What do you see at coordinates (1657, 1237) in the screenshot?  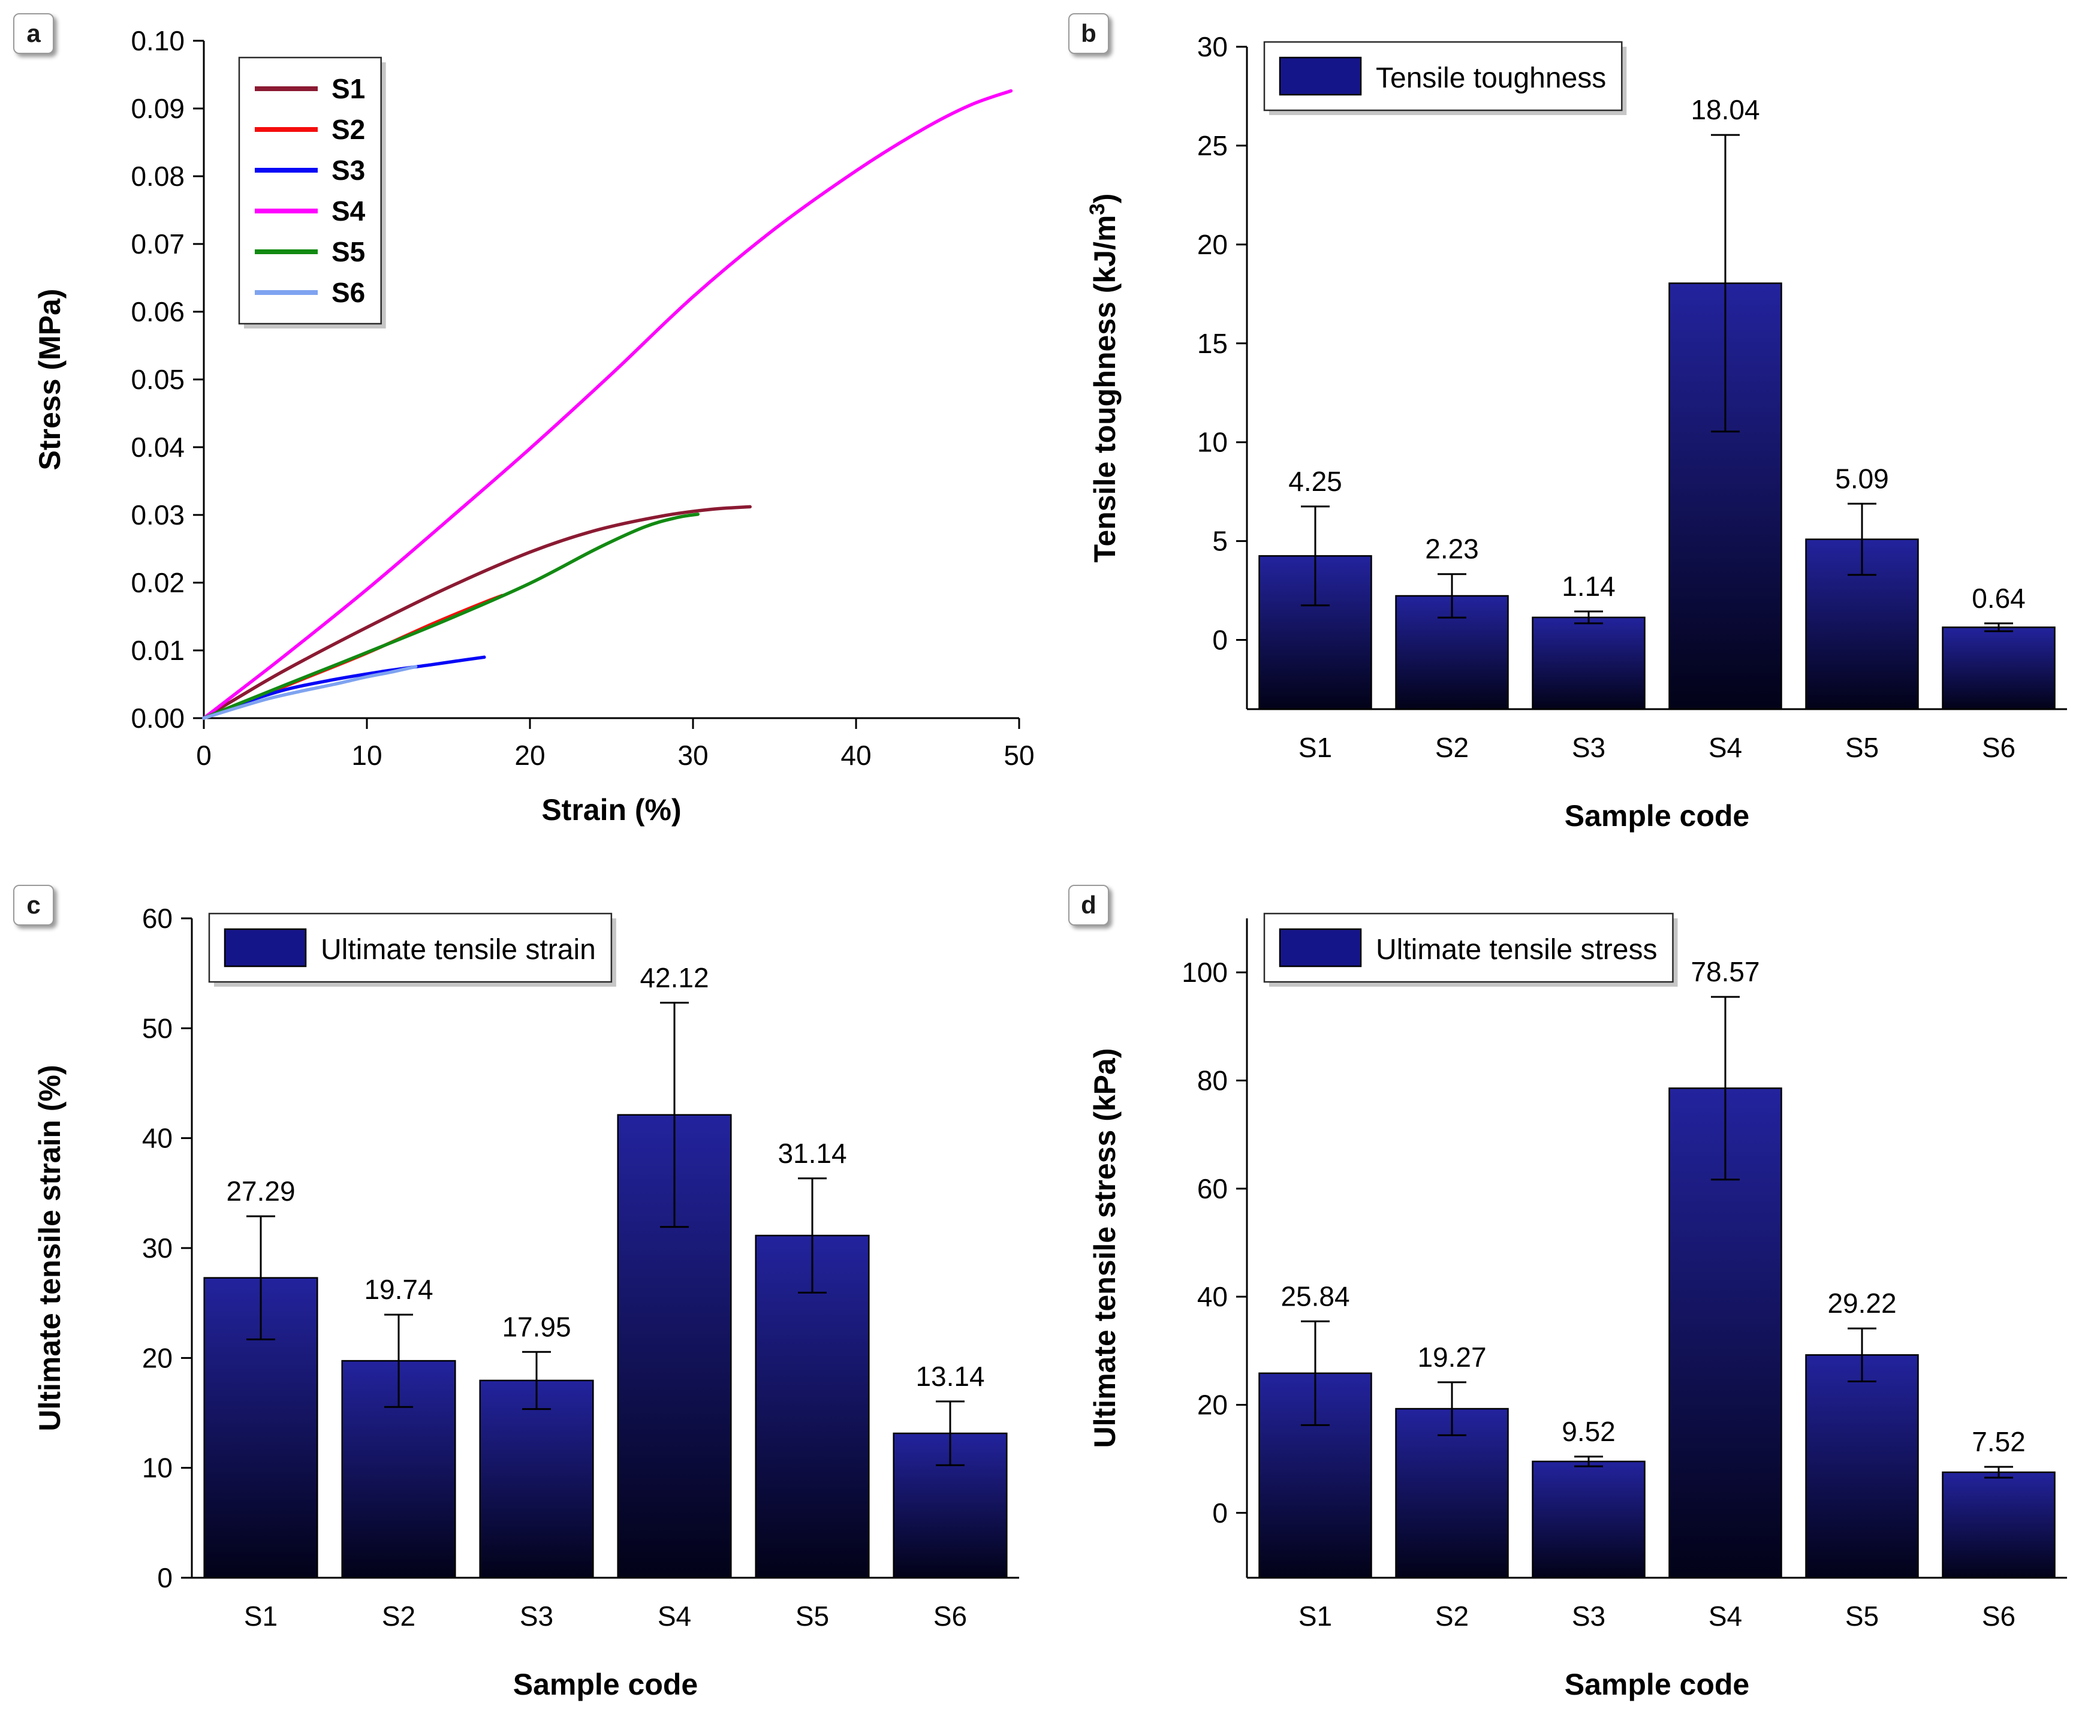 I see `error-bars` at bounding box center [1657, 1237].